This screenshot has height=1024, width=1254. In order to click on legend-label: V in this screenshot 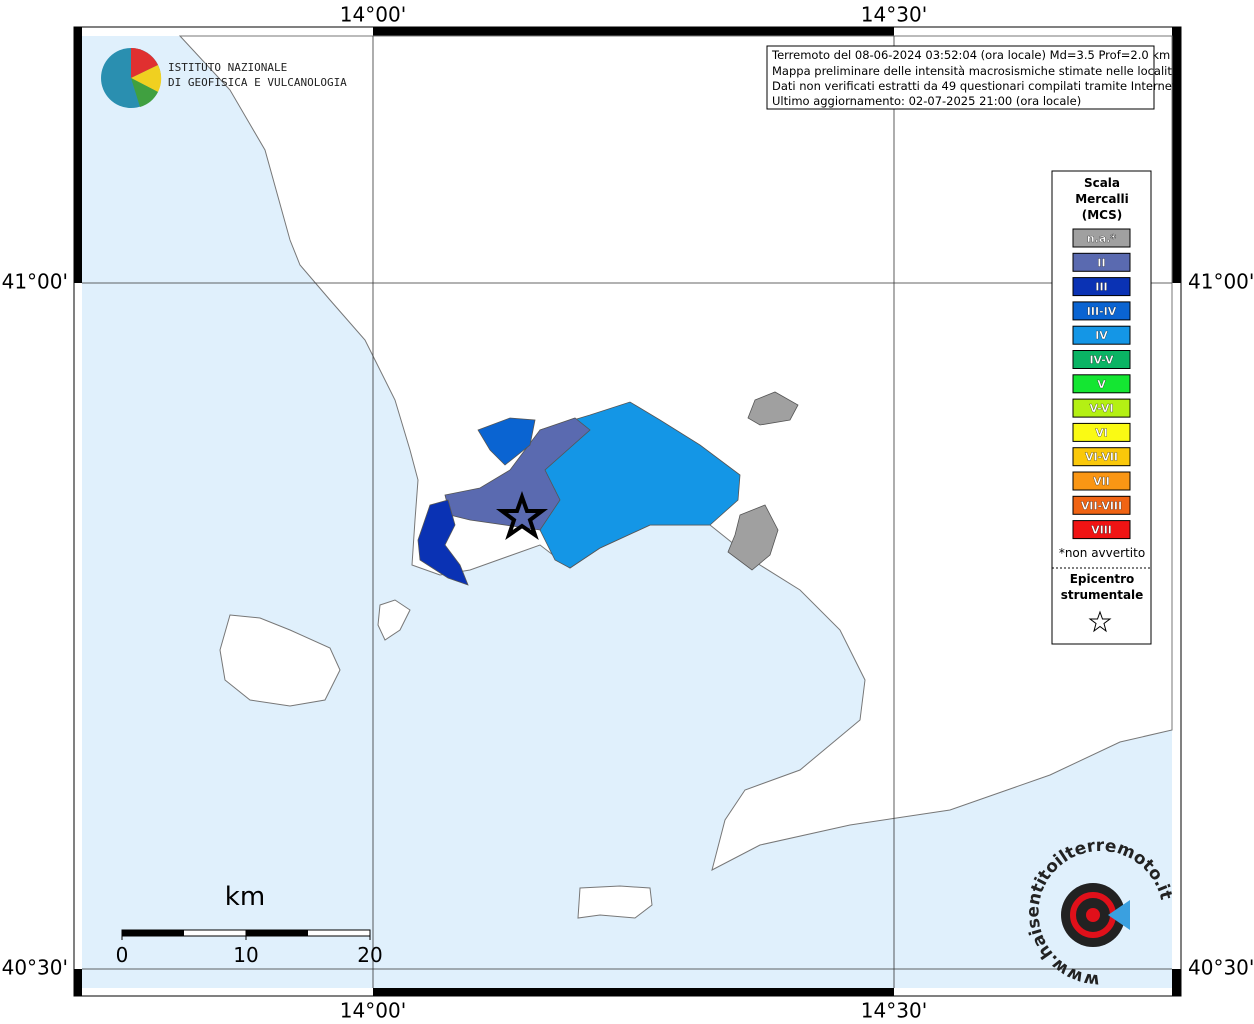, I will do `click(1101, 384)`.